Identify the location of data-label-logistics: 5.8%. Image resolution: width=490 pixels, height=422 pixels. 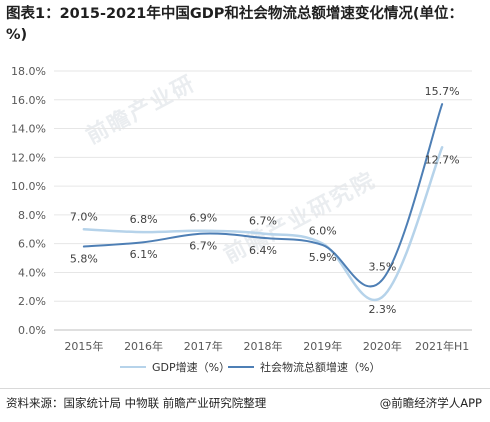
(84, 259).